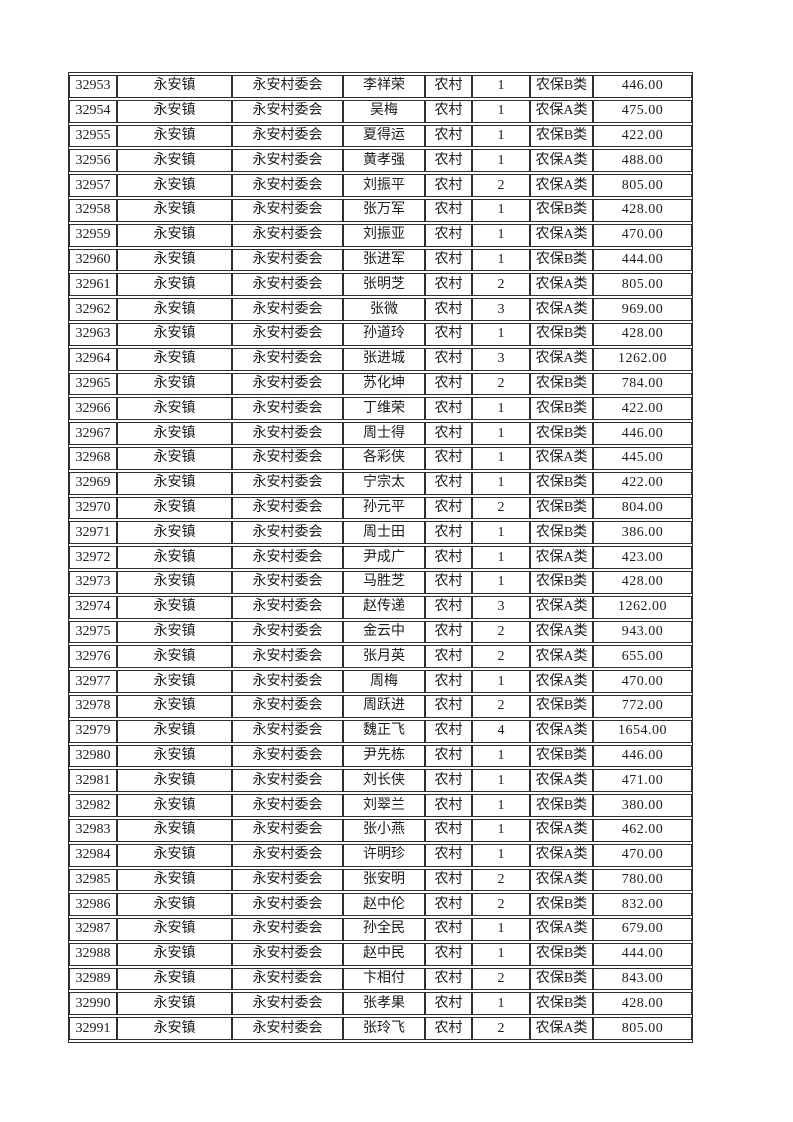 This screenshot has height=1122, width=793. I want to click on table-row: 32957 永安镇 永安村委会 刘振平 农村 2 农保A类 805.00, so click(380, 185).